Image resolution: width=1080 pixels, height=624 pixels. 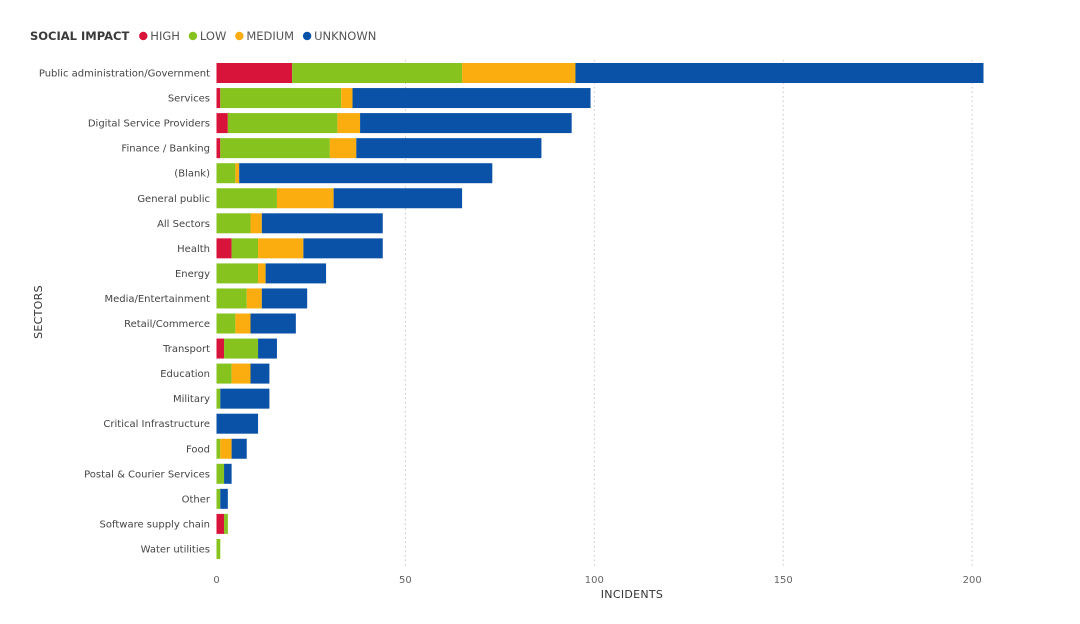 What do you see at coordinates (193, 36) in the screenshot?
I see `legend-swatch-low` at bounding box center [193, 36].